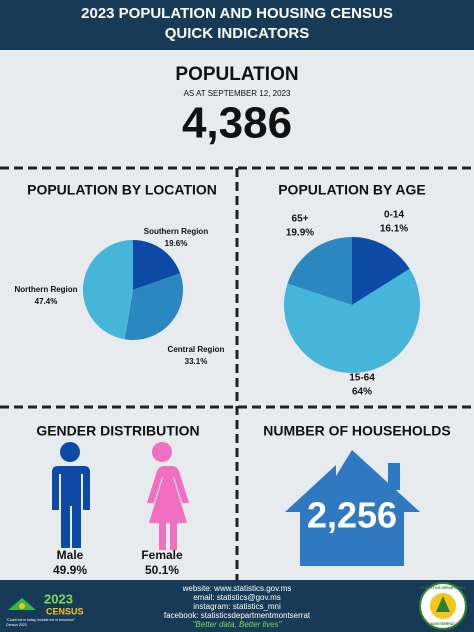 The width and height of the screenshot is (474, 632). What do you see at coordinates (122, 190) in the screenshot?
I see `chart-title: POPULATION BY LOCATION` at bounding box center [122, 190].